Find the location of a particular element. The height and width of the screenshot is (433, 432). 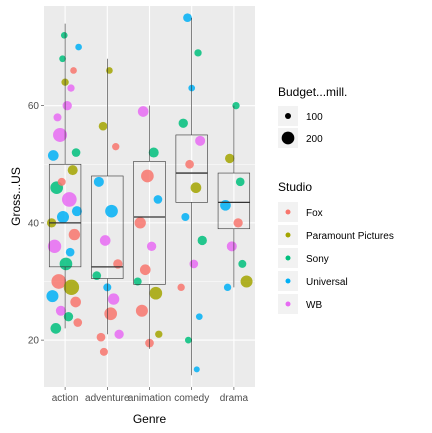

color-legend-label: Universal is located at coordinates (327, 282).